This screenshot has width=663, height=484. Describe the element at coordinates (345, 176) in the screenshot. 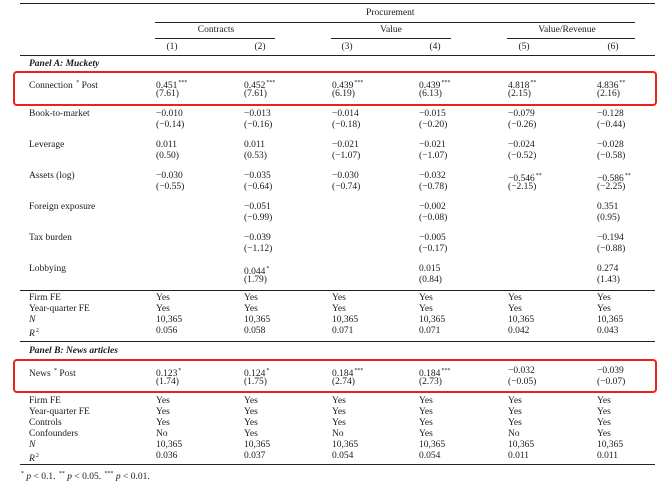

I see `coefficient: −0.030` at that location.